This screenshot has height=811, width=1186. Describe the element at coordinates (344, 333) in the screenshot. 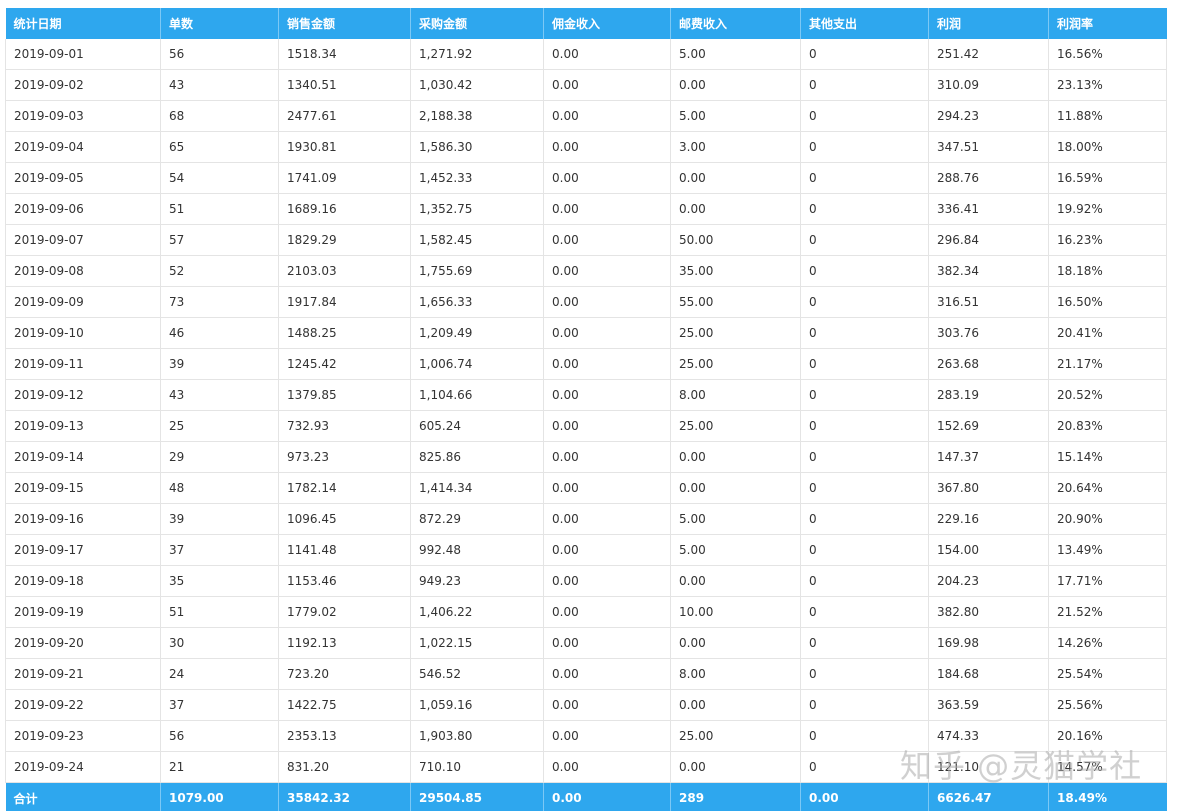

I see `cell-sales-amount: 1488.25` at that location.